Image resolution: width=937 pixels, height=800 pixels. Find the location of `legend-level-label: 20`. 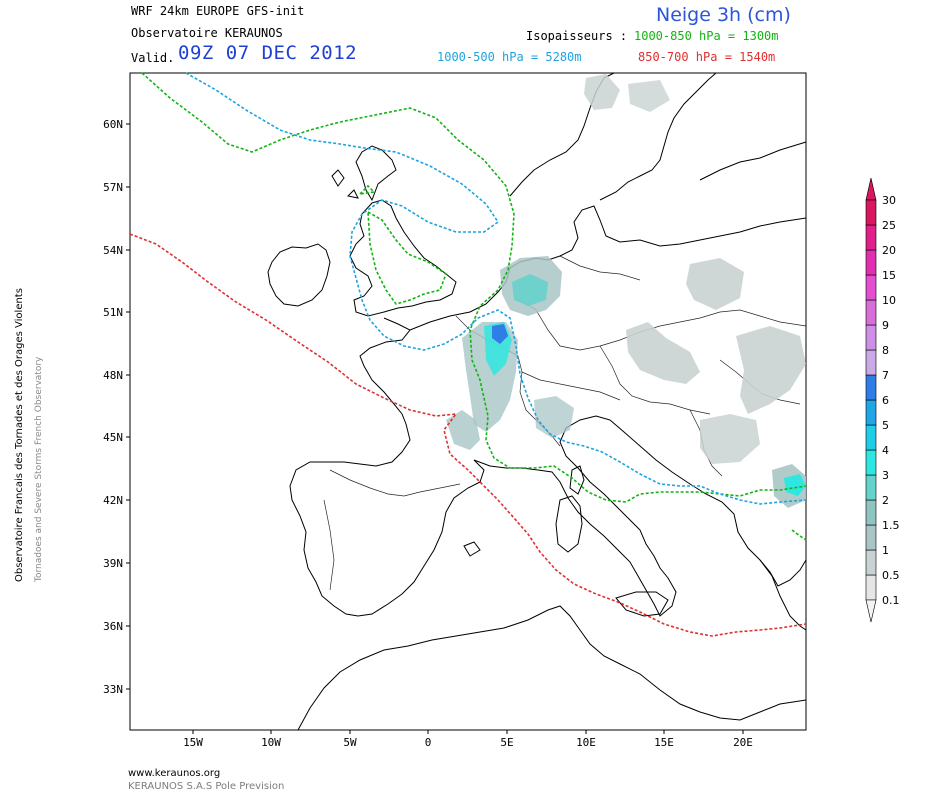

legend-level-label: 20 is located at coordinates (889, 250).